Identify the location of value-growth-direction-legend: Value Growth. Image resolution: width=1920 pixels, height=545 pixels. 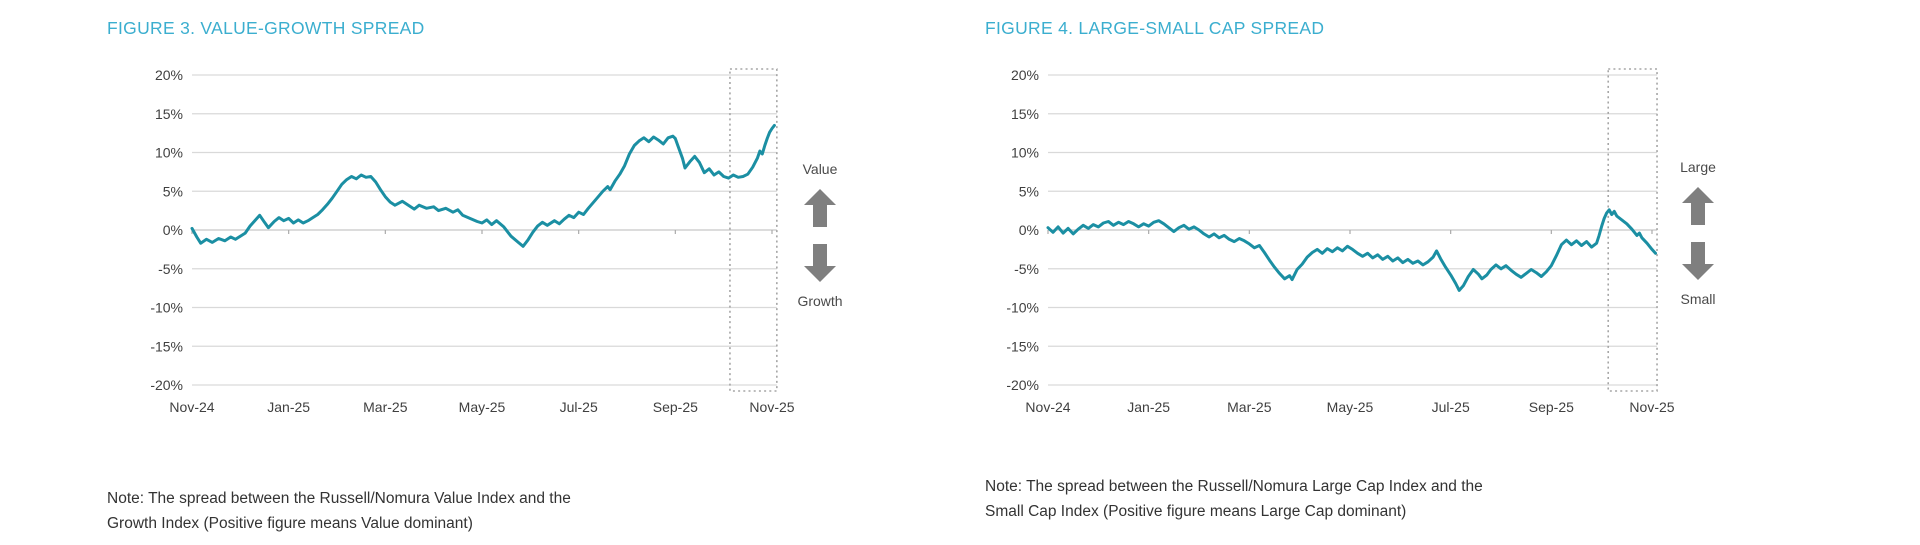
(820, 235).